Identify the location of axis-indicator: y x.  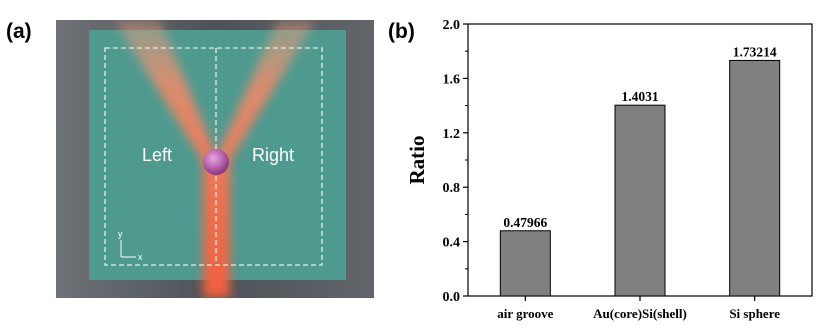
(130, 245).